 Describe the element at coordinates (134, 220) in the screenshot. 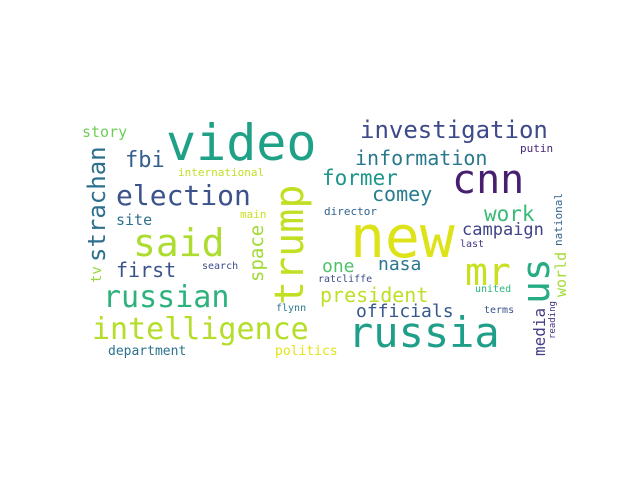

I see `word-site: site` at that location.